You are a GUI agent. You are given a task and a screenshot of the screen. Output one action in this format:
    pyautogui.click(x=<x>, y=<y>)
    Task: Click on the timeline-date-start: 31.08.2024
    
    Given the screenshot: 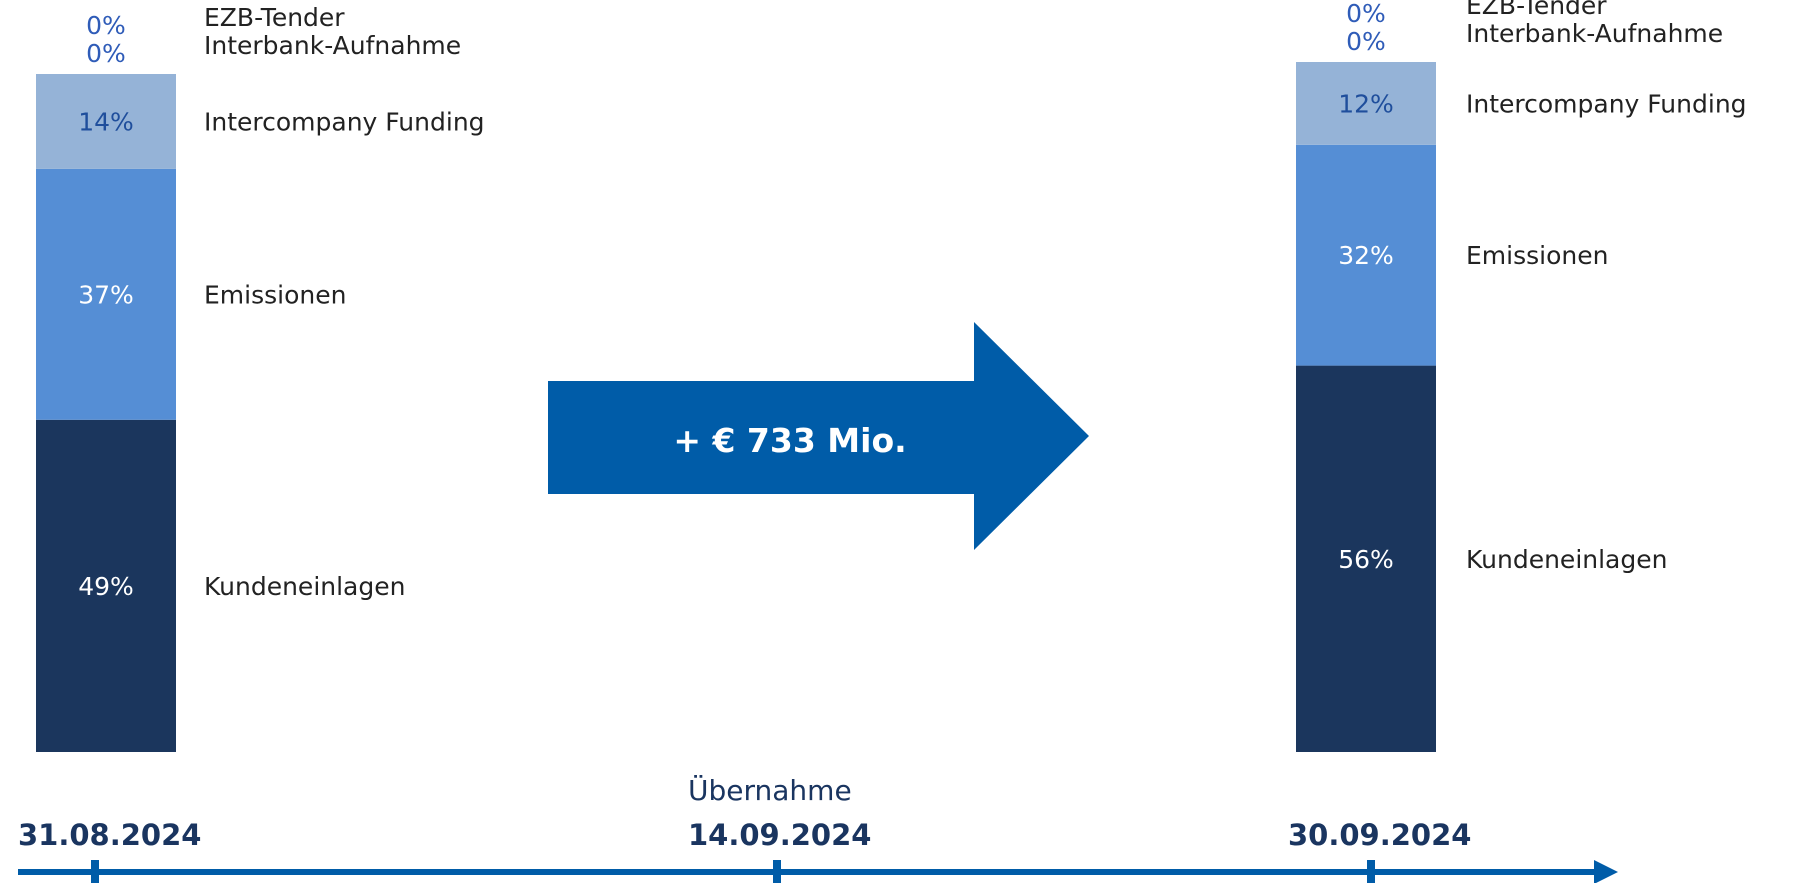 What is the action you would take?
    pyautogui.click(x=109, y=835)
    